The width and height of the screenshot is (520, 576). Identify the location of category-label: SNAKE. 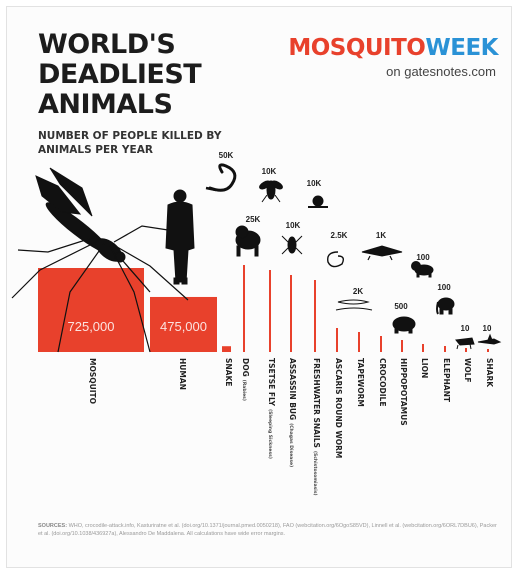
(228, 372).